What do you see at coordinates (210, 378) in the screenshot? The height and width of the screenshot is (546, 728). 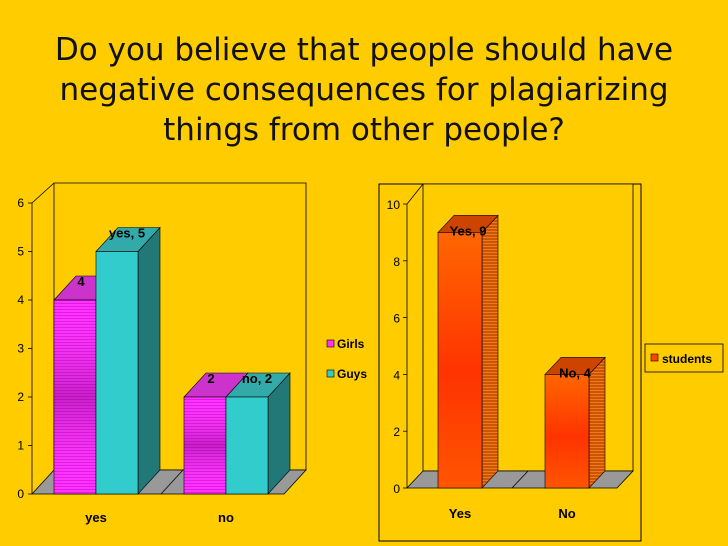 I see `left-bar-girls-no-label: 2` at bounding box center [210, 378].